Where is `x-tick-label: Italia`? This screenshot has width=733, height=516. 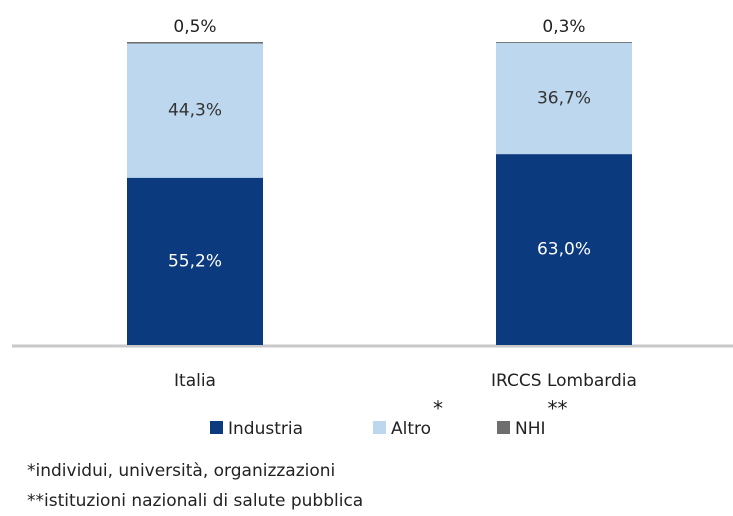
x-tick-label: Italia is located at coordinates (195, 381).